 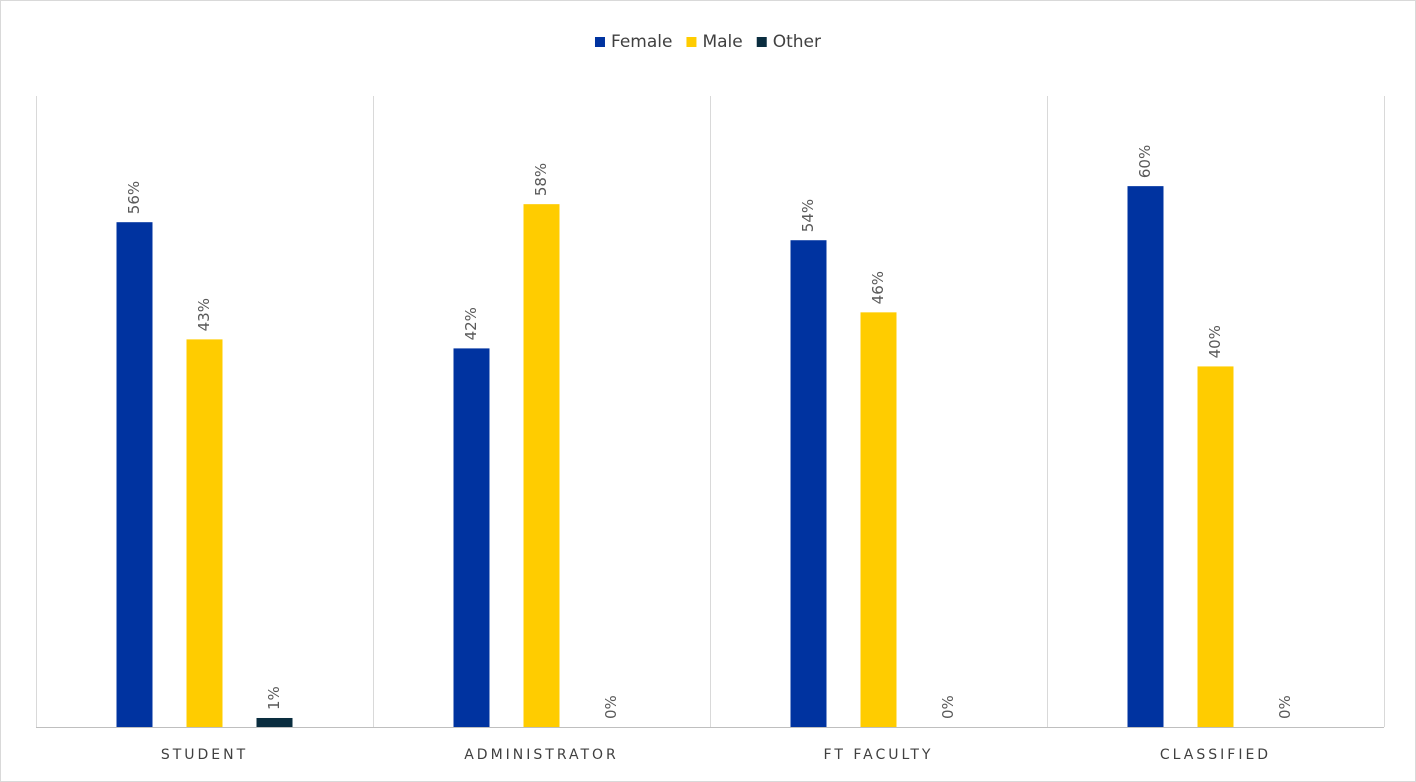 I want to click on data-label: 42%, so click(x=471, y=323).